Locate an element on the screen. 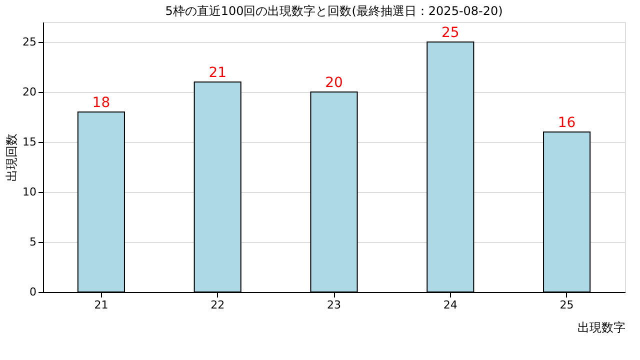 The height and width of the screenshot is (360, 640). y-tick-label: 25 is located at coordinates (29, 42).